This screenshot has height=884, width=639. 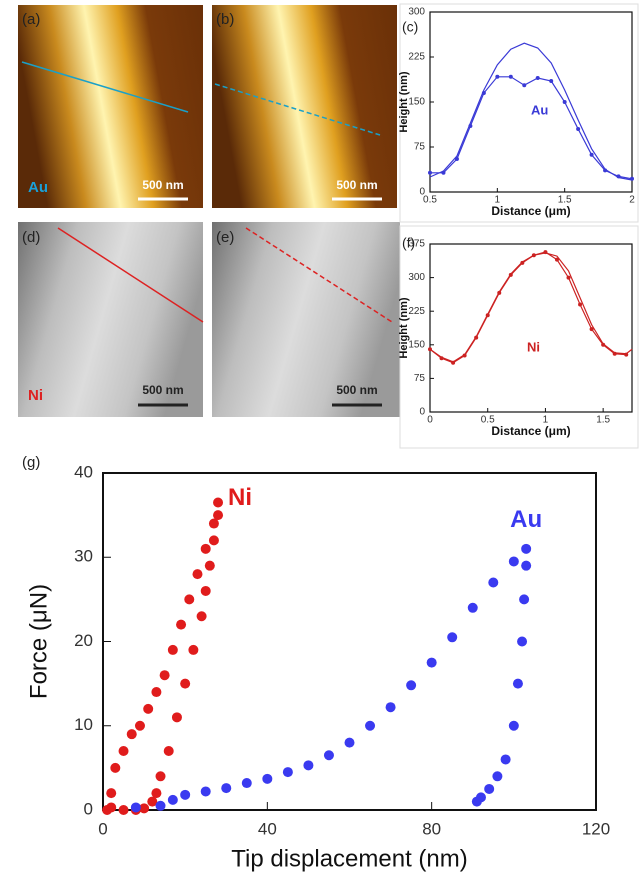 I want to click on x-tick-label: 0, so click(x=102, y=828).